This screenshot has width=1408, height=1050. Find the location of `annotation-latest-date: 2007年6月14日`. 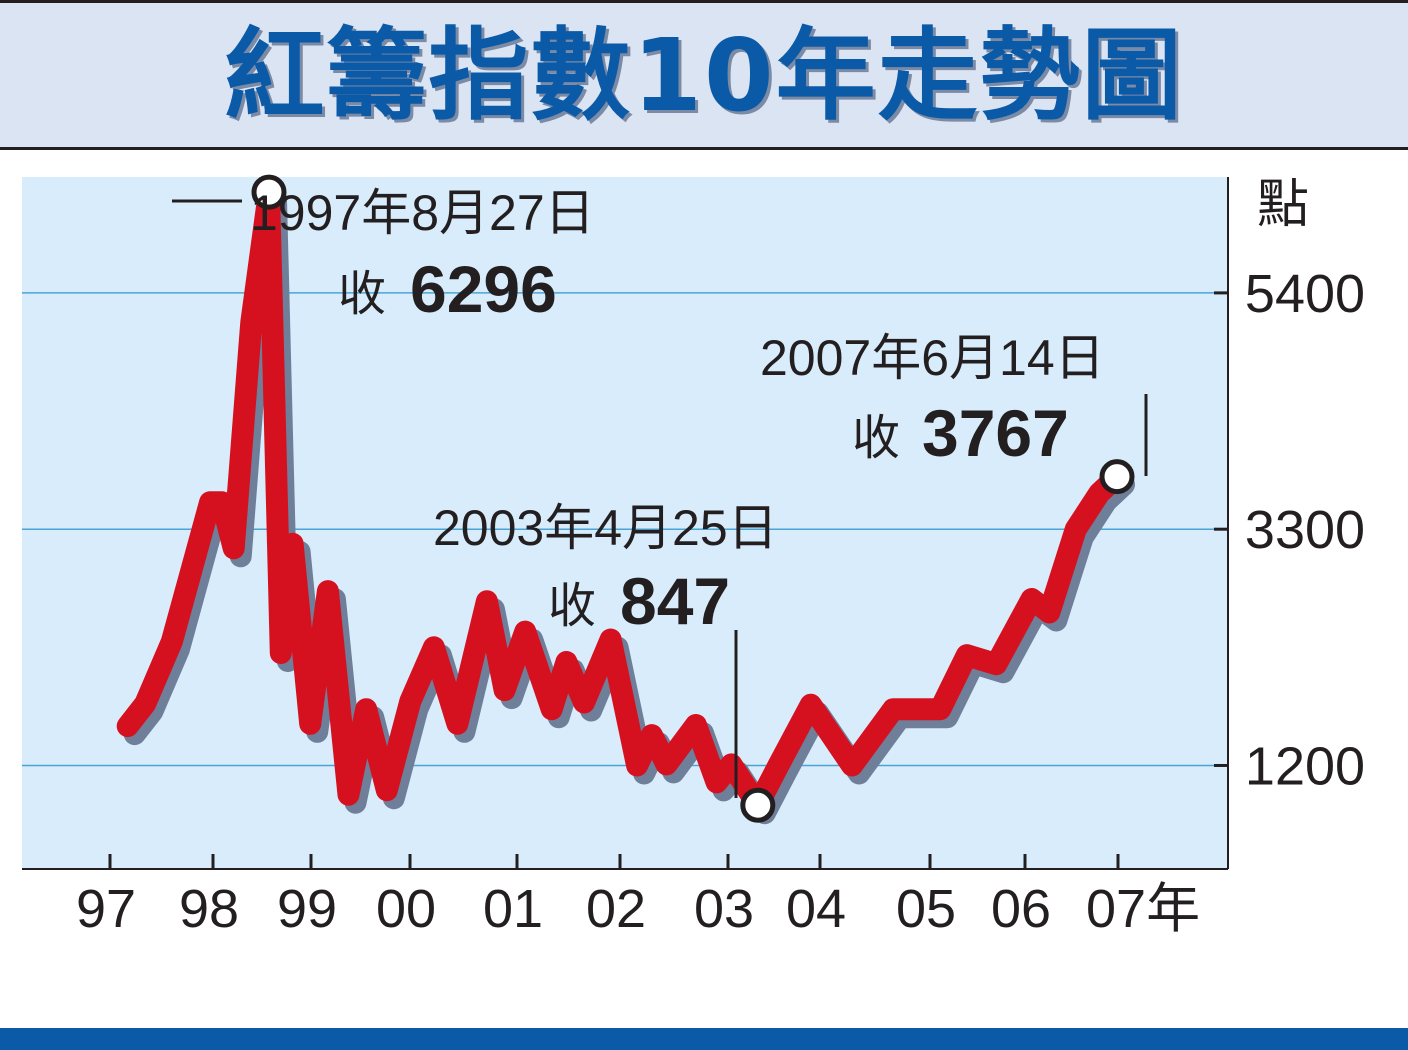

annotation-latest-date: 2007年6月14日 is located at coordinates (932, 358).